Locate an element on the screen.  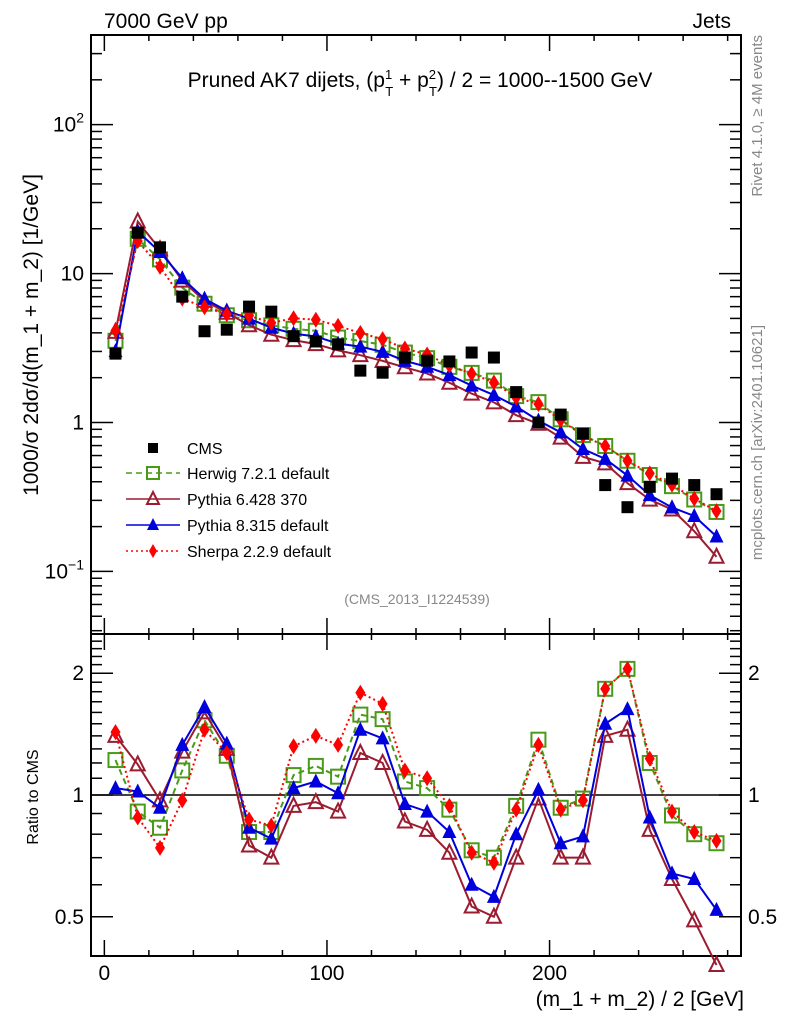
title-sup1: 1 is located at coordinates (388, 74).